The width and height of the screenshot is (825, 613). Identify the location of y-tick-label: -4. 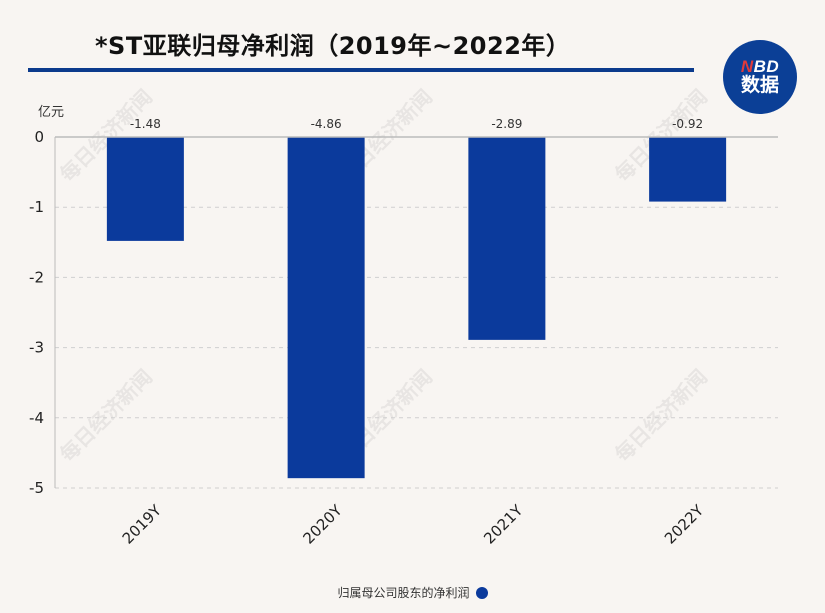
(36, 418).